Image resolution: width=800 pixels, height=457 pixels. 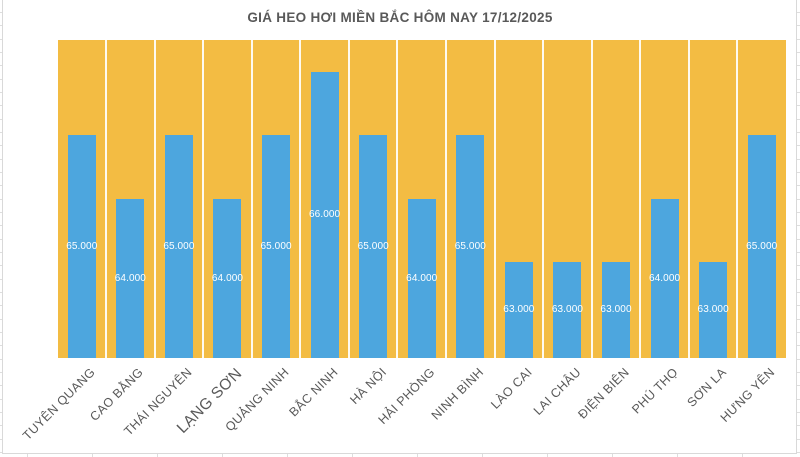 What do you see at coordinates (603, 393) in the screenshot?
I see `x-axis-label: ĐIỆN BIÊN` at bounding box center [603, 393].